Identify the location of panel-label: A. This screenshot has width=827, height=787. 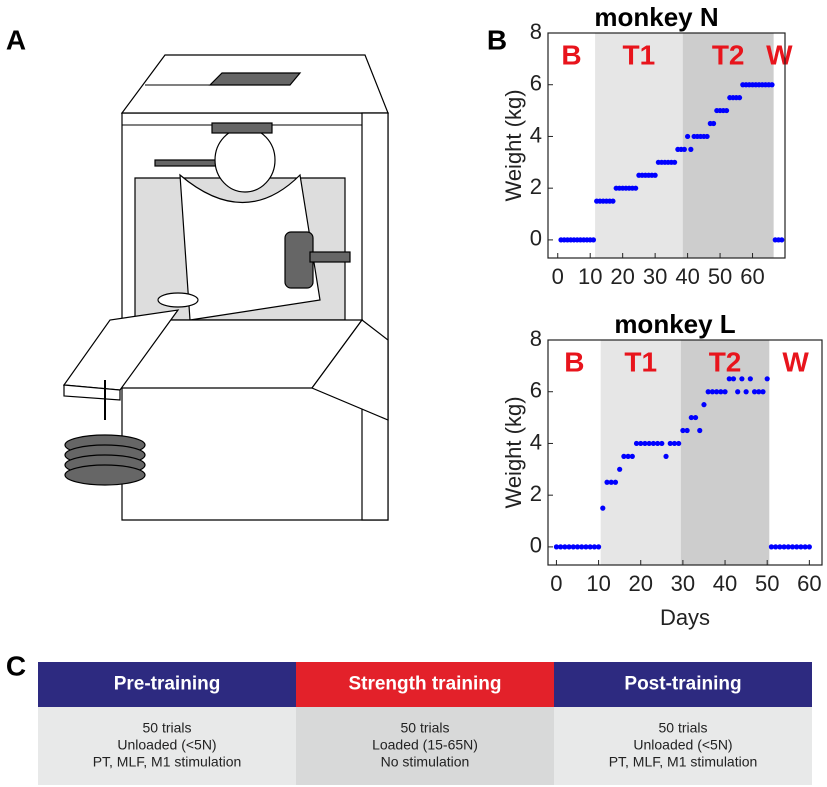
(16, 39).